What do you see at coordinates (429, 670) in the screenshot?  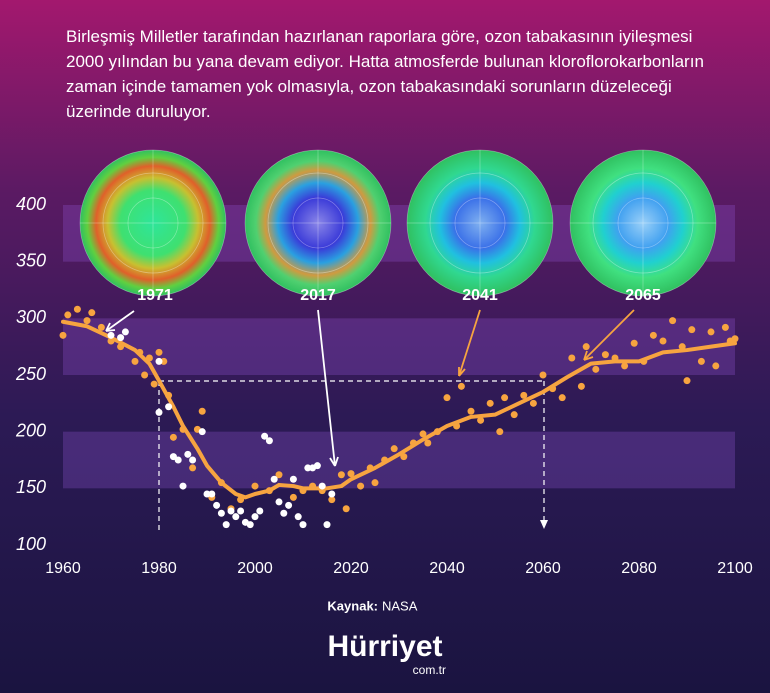 I see `logo-suffix: com.tr` at bounding box center [429, 670].